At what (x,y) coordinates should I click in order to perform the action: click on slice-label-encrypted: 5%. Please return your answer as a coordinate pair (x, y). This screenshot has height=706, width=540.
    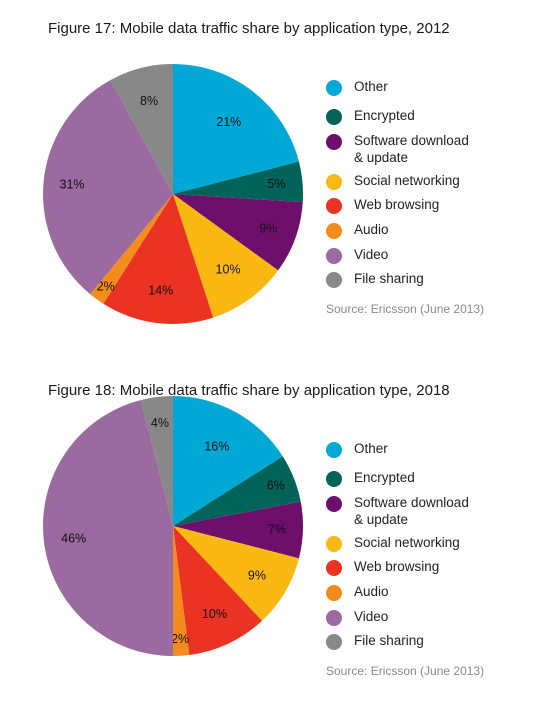
    Looking at the image, I should click on (276, 184).